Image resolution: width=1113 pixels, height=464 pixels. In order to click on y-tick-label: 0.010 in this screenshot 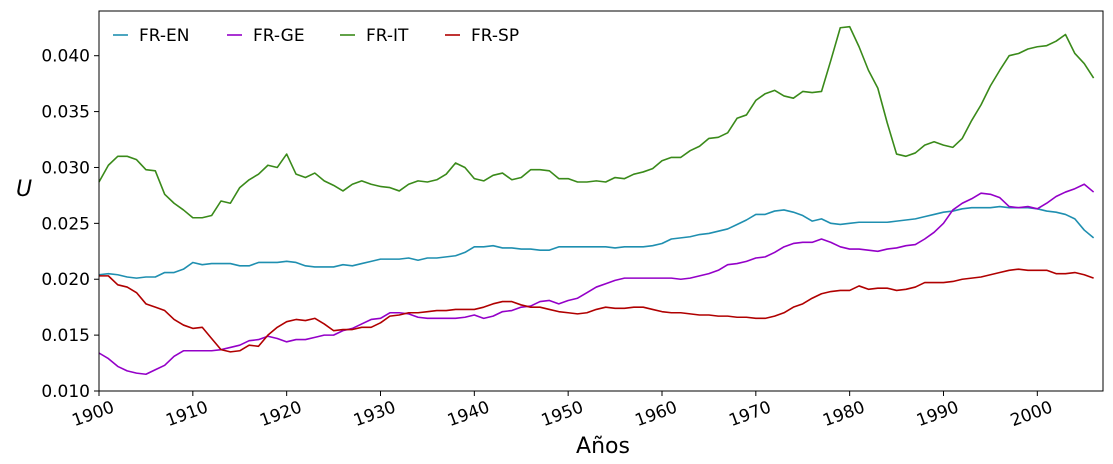, I will do `click(65, 392)`.